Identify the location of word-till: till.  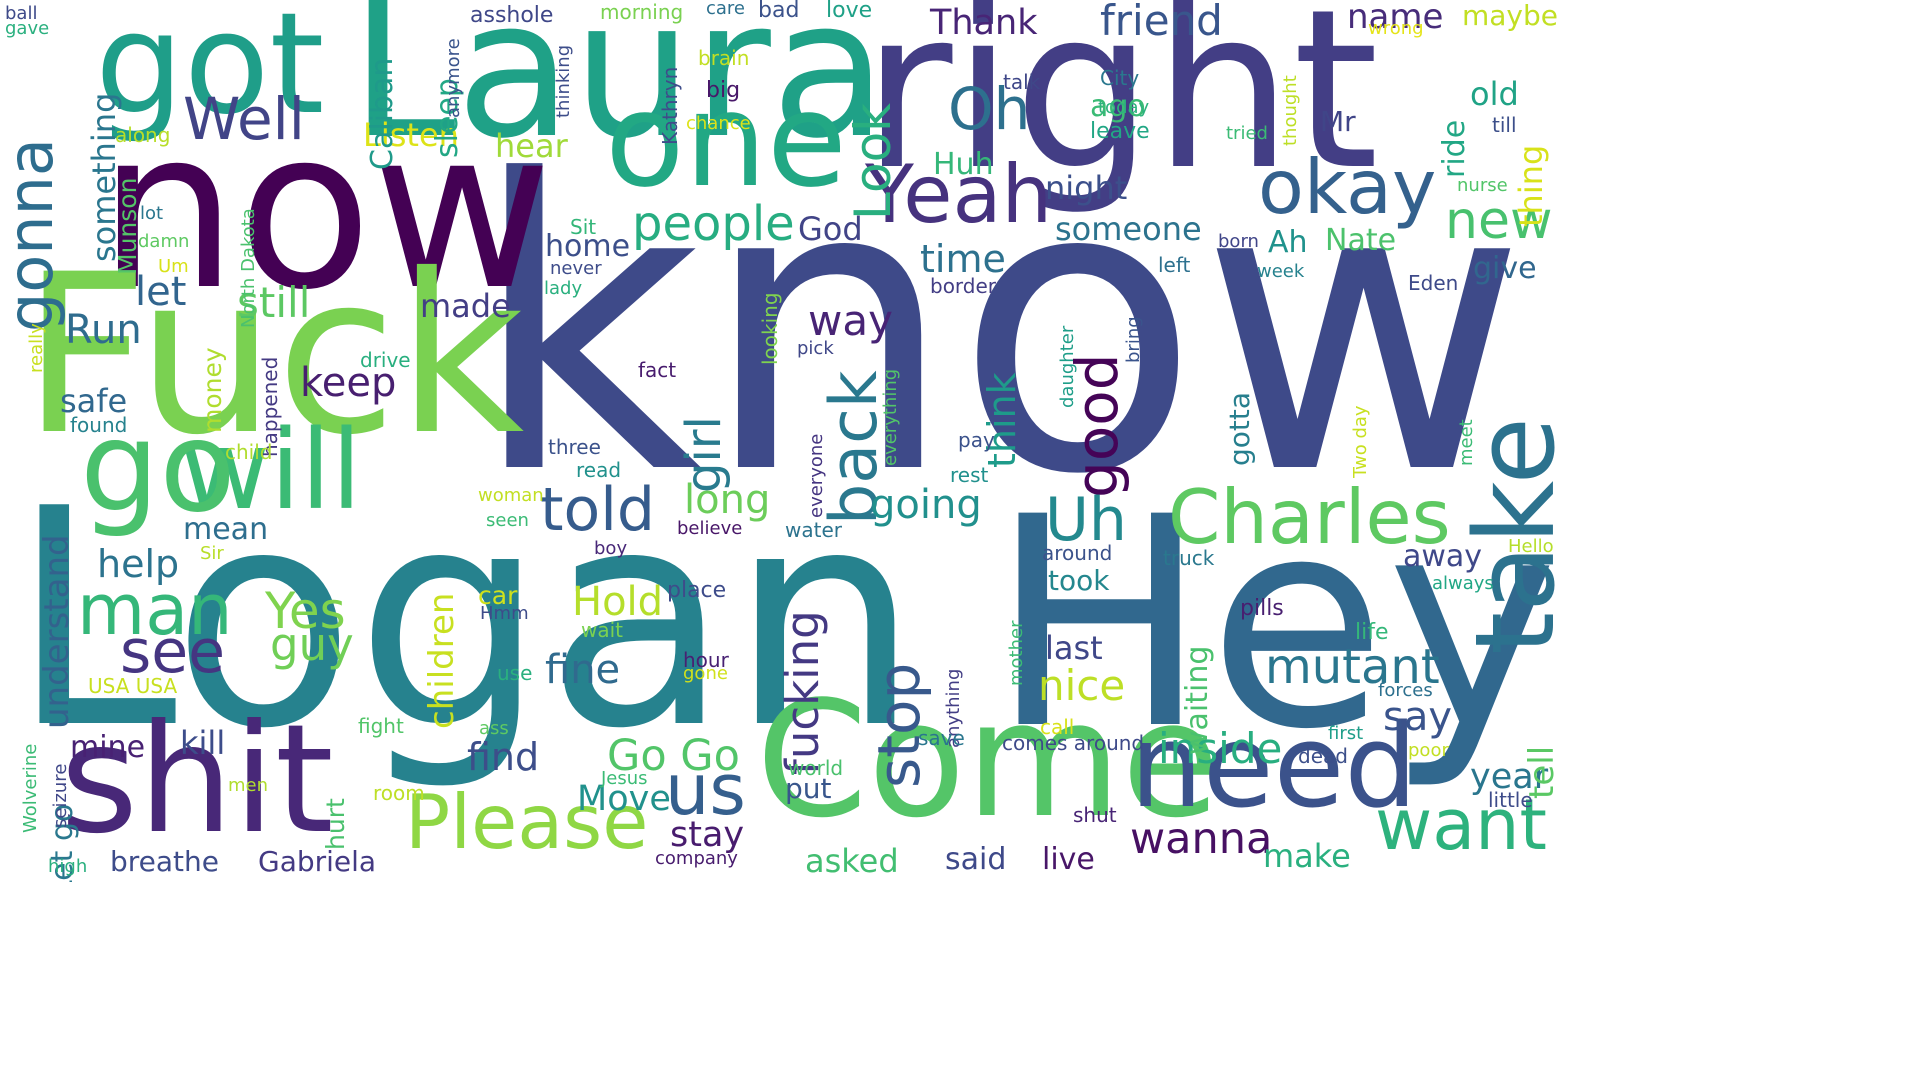
(1504, 125).